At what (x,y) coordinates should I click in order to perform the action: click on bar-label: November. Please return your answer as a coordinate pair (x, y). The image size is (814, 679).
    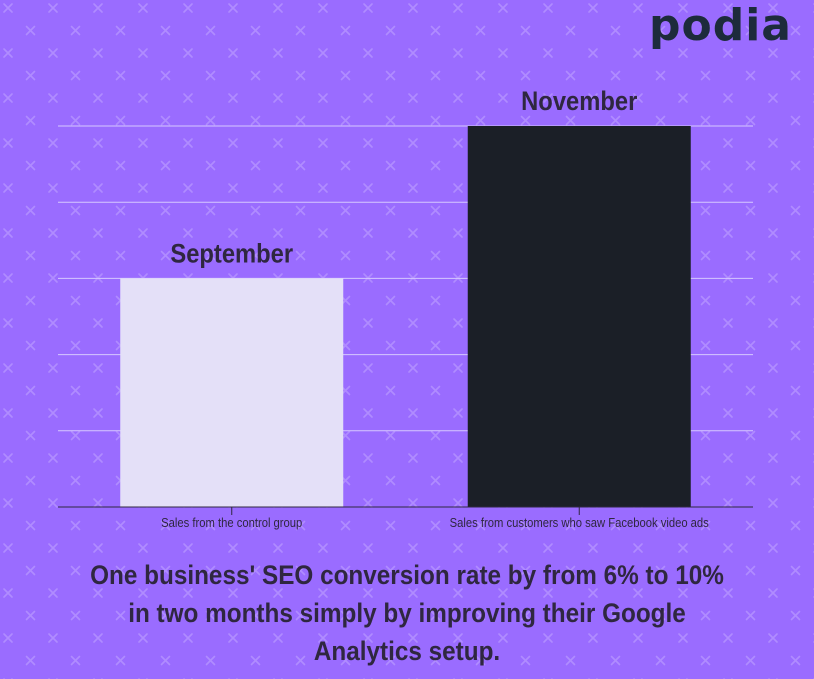
    Looking at the image, I should click on (579, 102).